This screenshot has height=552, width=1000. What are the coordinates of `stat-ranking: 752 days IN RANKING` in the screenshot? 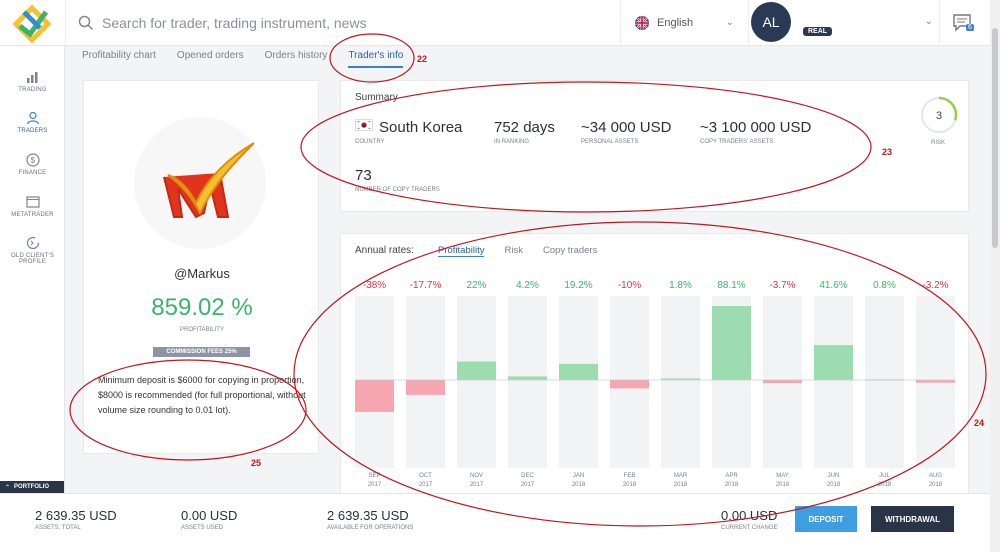 It's located at (524, 132).